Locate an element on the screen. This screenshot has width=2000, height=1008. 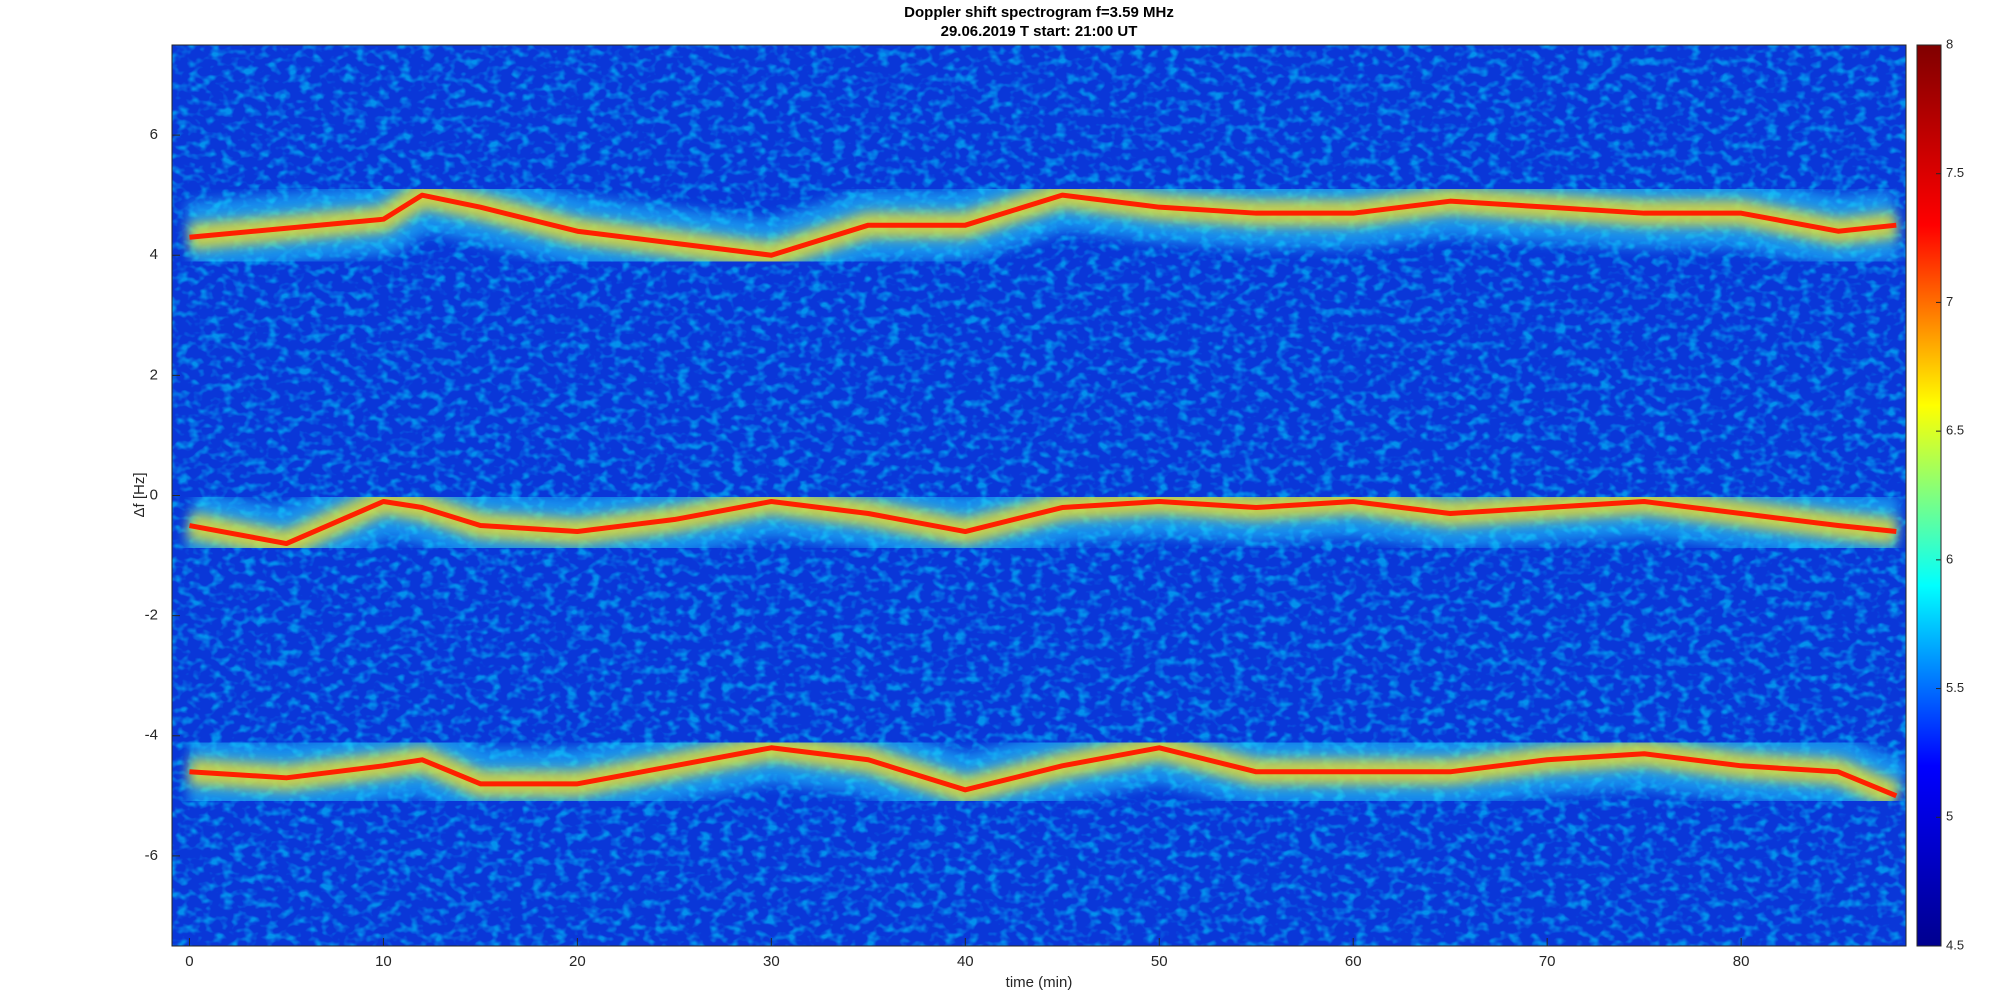
y-tick-label: 0 is located at coordinates (154, 494).